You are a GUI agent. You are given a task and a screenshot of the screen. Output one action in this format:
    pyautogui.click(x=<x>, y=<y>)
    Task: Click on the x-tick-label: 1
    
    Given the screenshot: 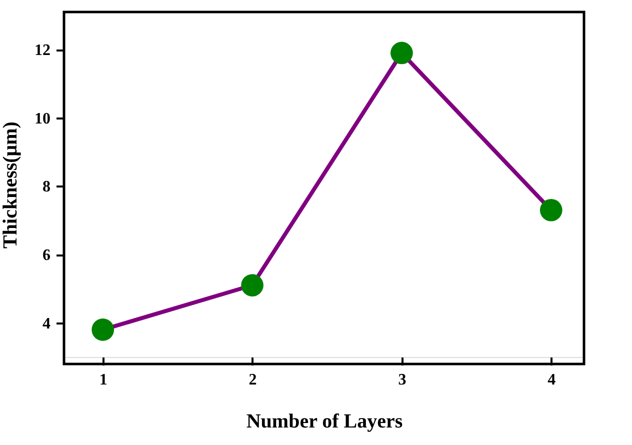 What is the action you would take?
    pyautogui.click(x=103, y=380)
    